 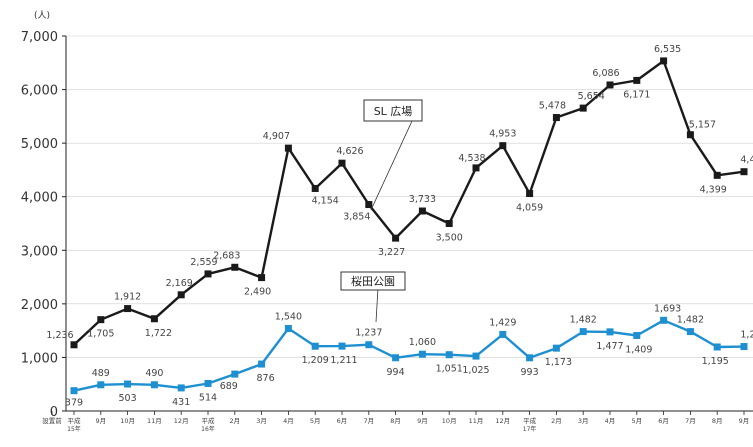 I want to click on legend-sakurada-park: 桜田公園, so click(x=373, y=297).